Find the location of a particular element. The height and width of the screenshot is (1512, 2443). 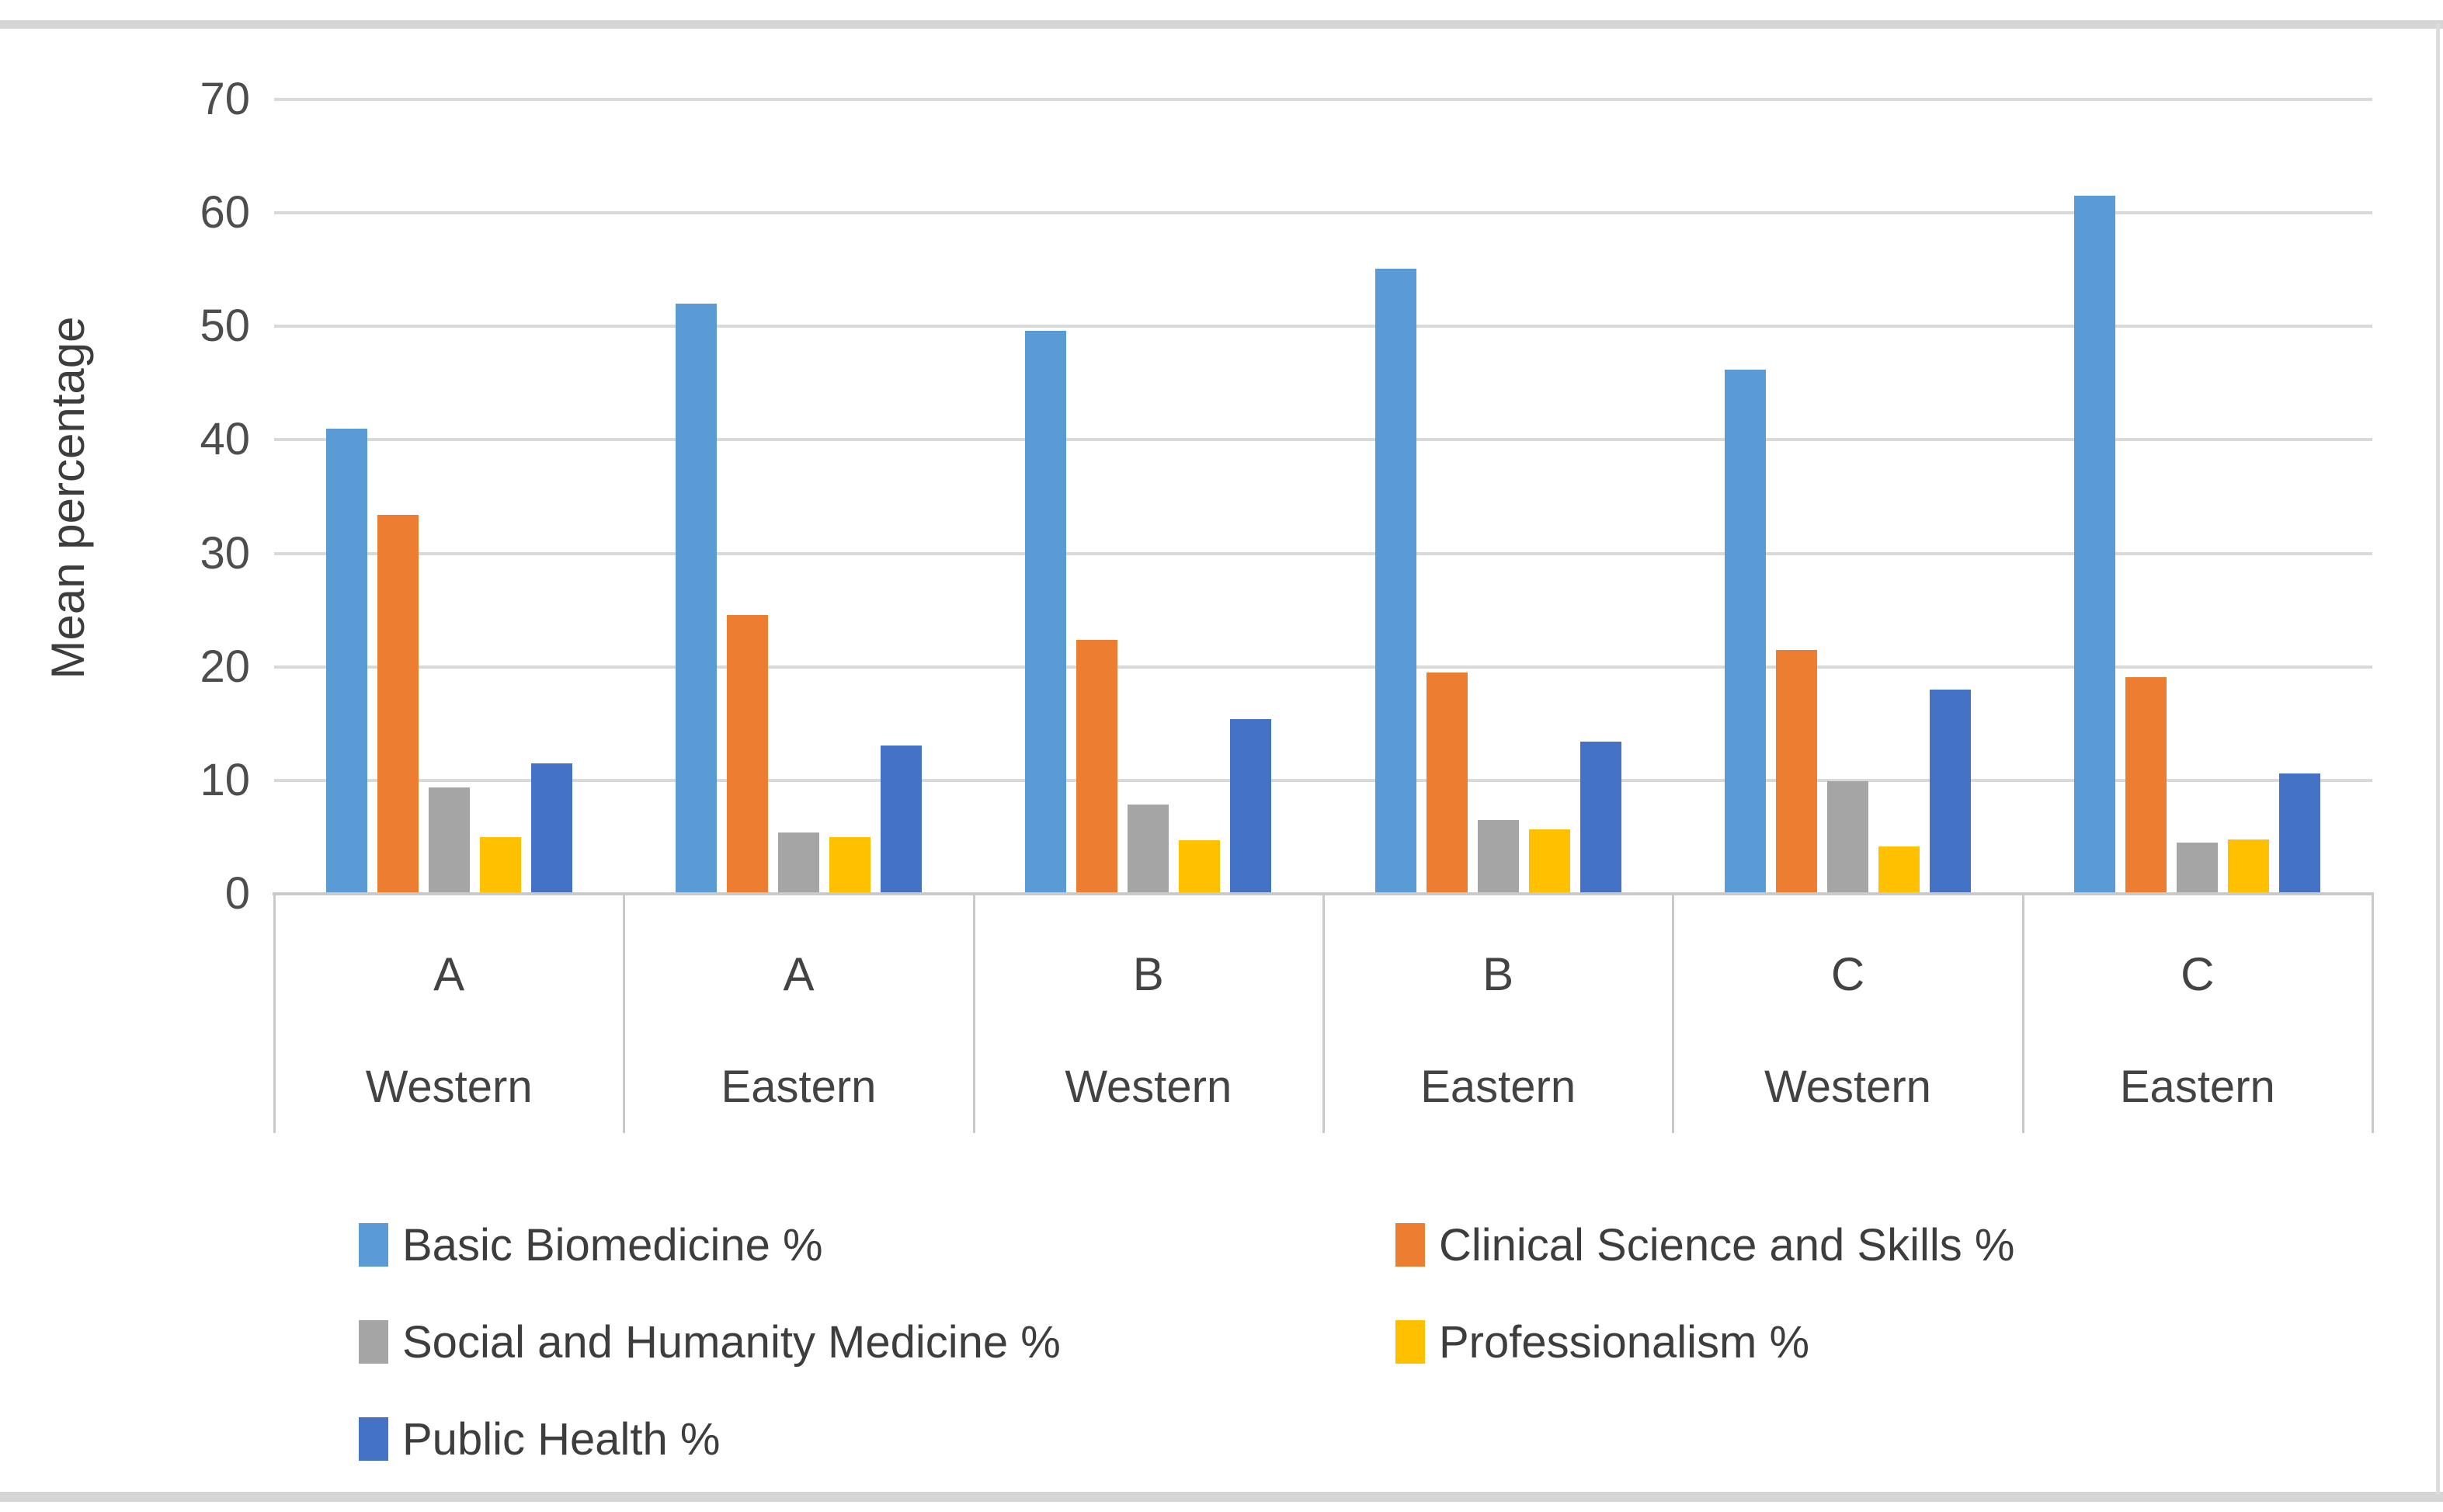

legend-item: Basic Biomedicine % is located at coordinates (591, 1245).